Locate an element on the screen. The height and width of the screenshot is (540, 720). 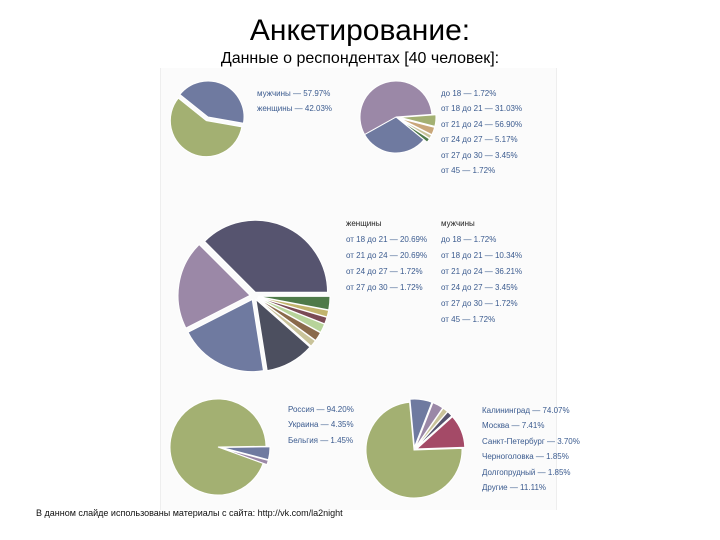
legend-heading: женщины is located at coordinates (364, 223).